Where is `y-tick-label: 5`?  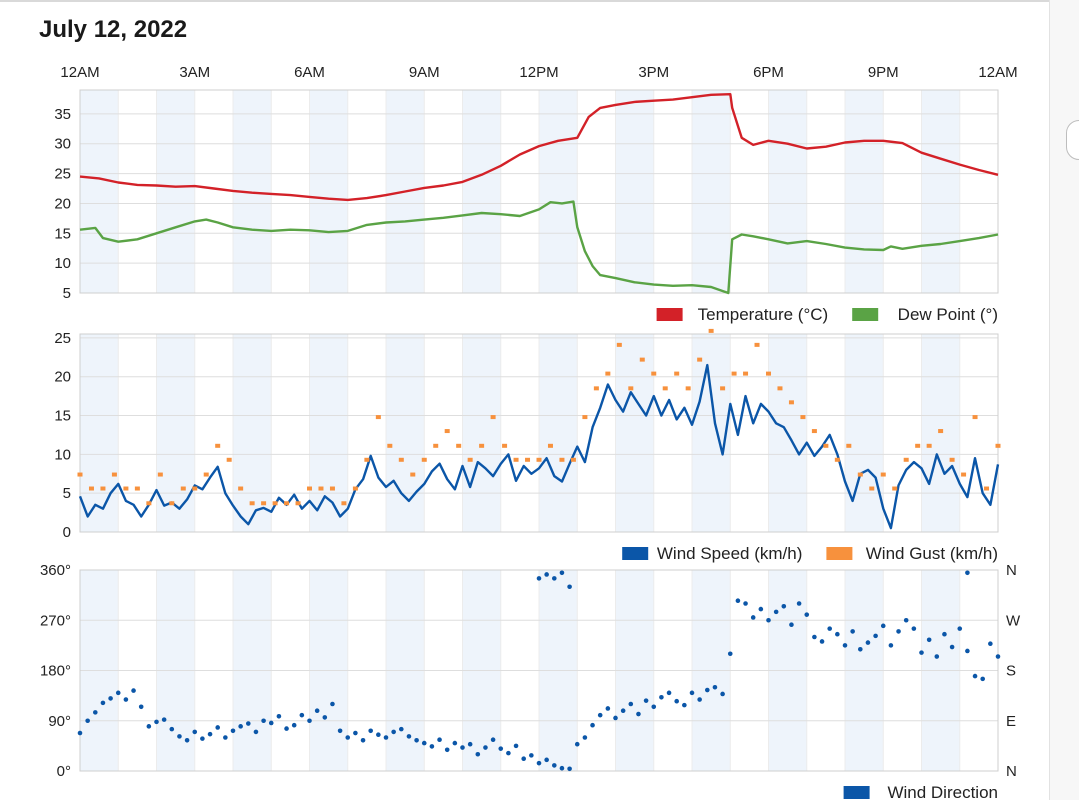
y-tick-label: 5 is located at coordinates (67, 293).